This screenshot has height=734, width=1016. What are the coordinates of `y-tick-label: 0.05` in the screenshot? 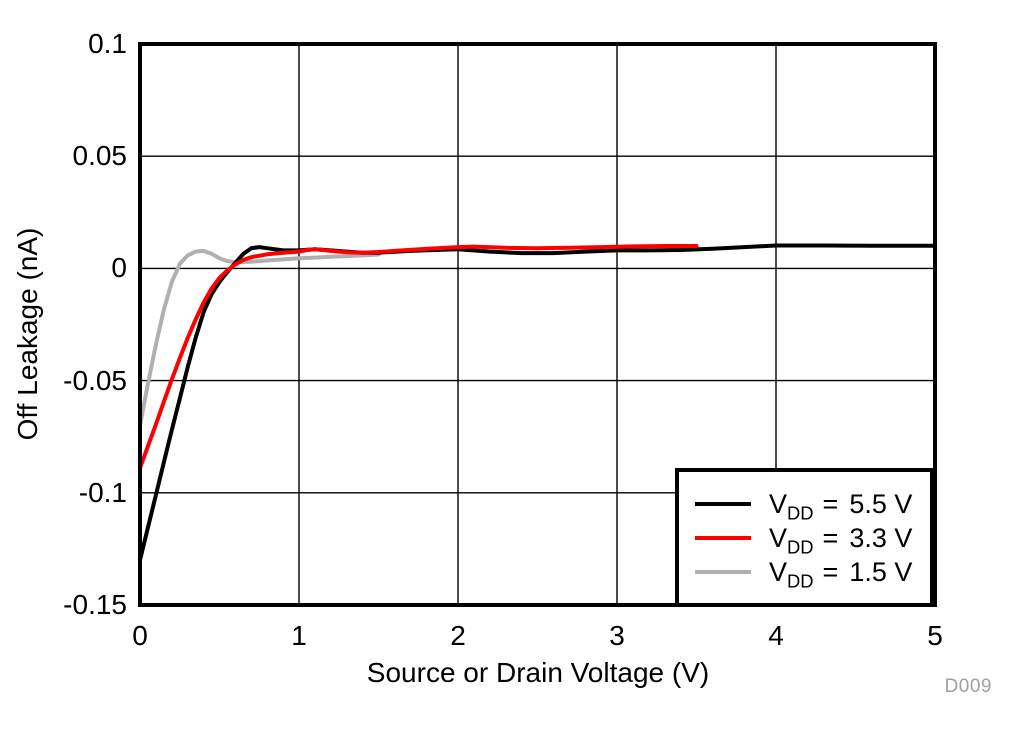 It's located at (100, 156).